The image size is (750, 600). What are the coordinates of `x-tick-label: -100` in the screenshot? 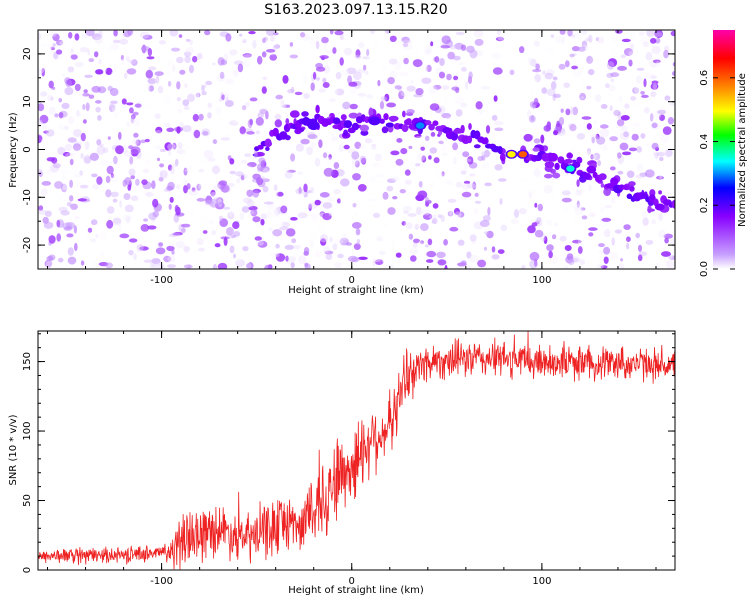 It's located at (161, 581).